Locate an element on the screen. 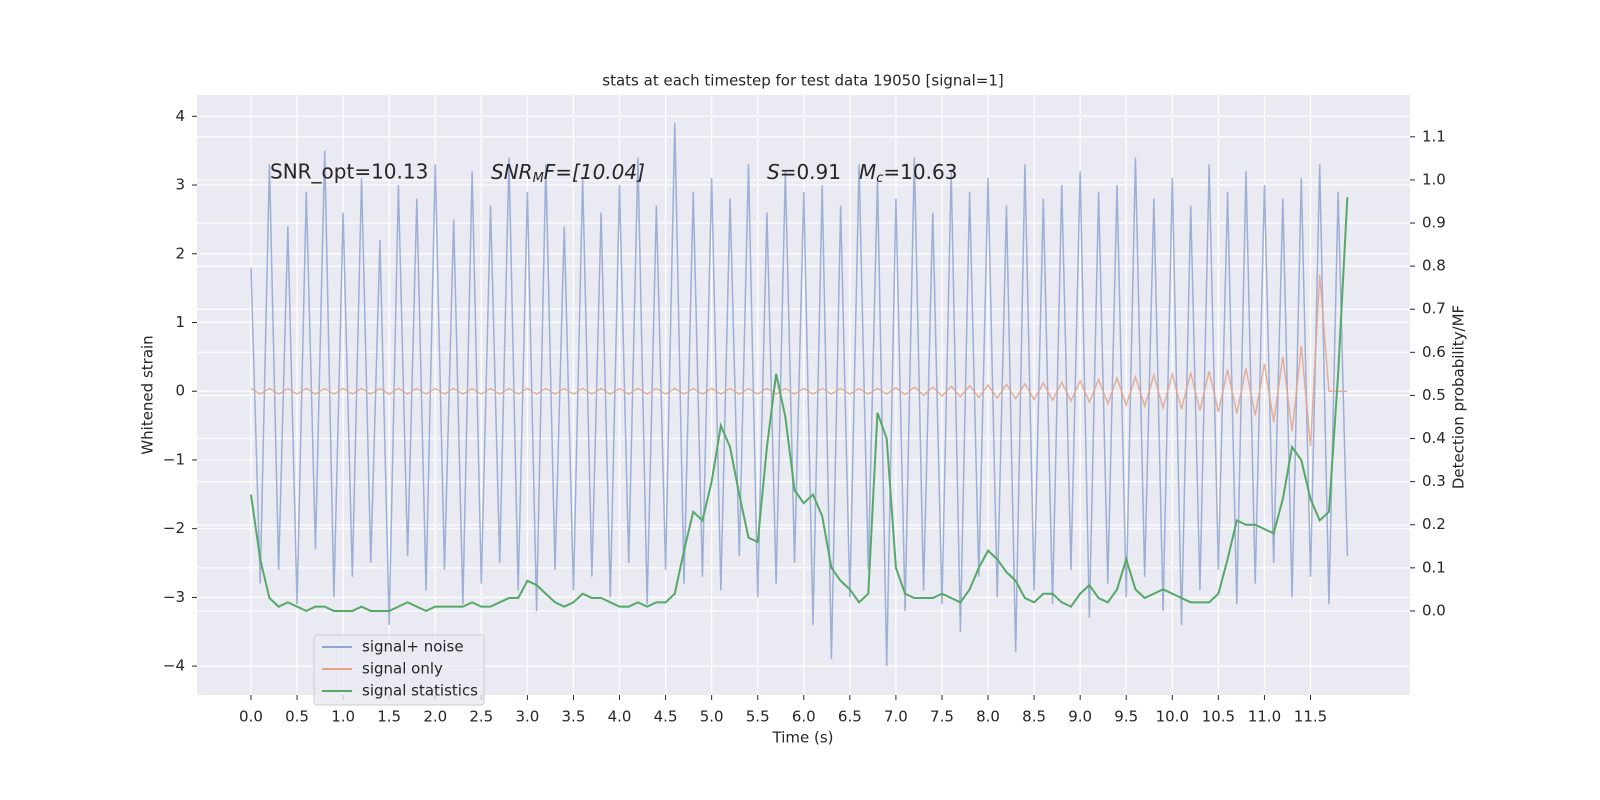 The height and width of the screenshot is (800, 1600). legend-label: signal statistics is located at coordinates (420, 691).